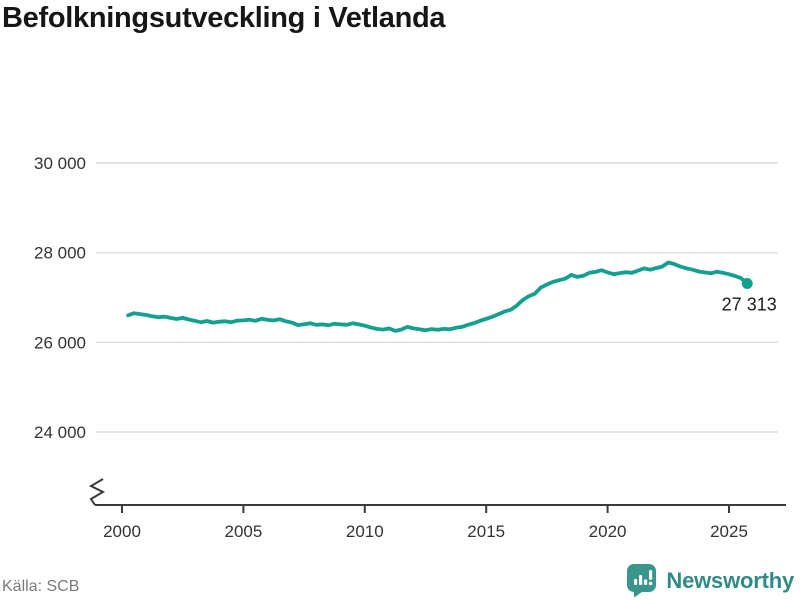 Image resolution: width=800 pixels, height=600 pixels. What do you see at coordinates (486, 531) in the screenshot?
I see `x-axis-label: 2015` at bounding box center [486, 531].